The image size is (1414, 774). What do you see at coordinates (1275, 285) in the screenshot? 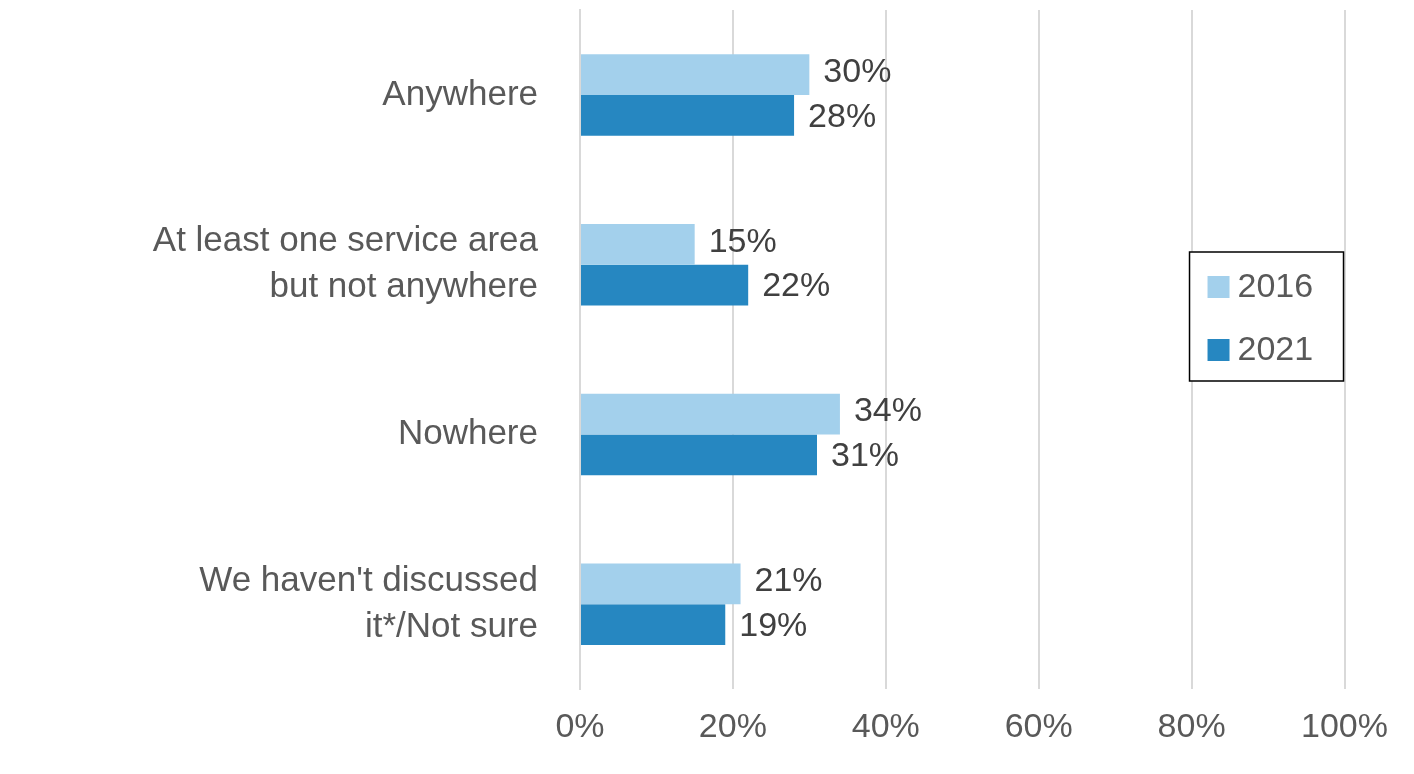
I see `legend-label: 2016` at bounding box center [1275, 285].